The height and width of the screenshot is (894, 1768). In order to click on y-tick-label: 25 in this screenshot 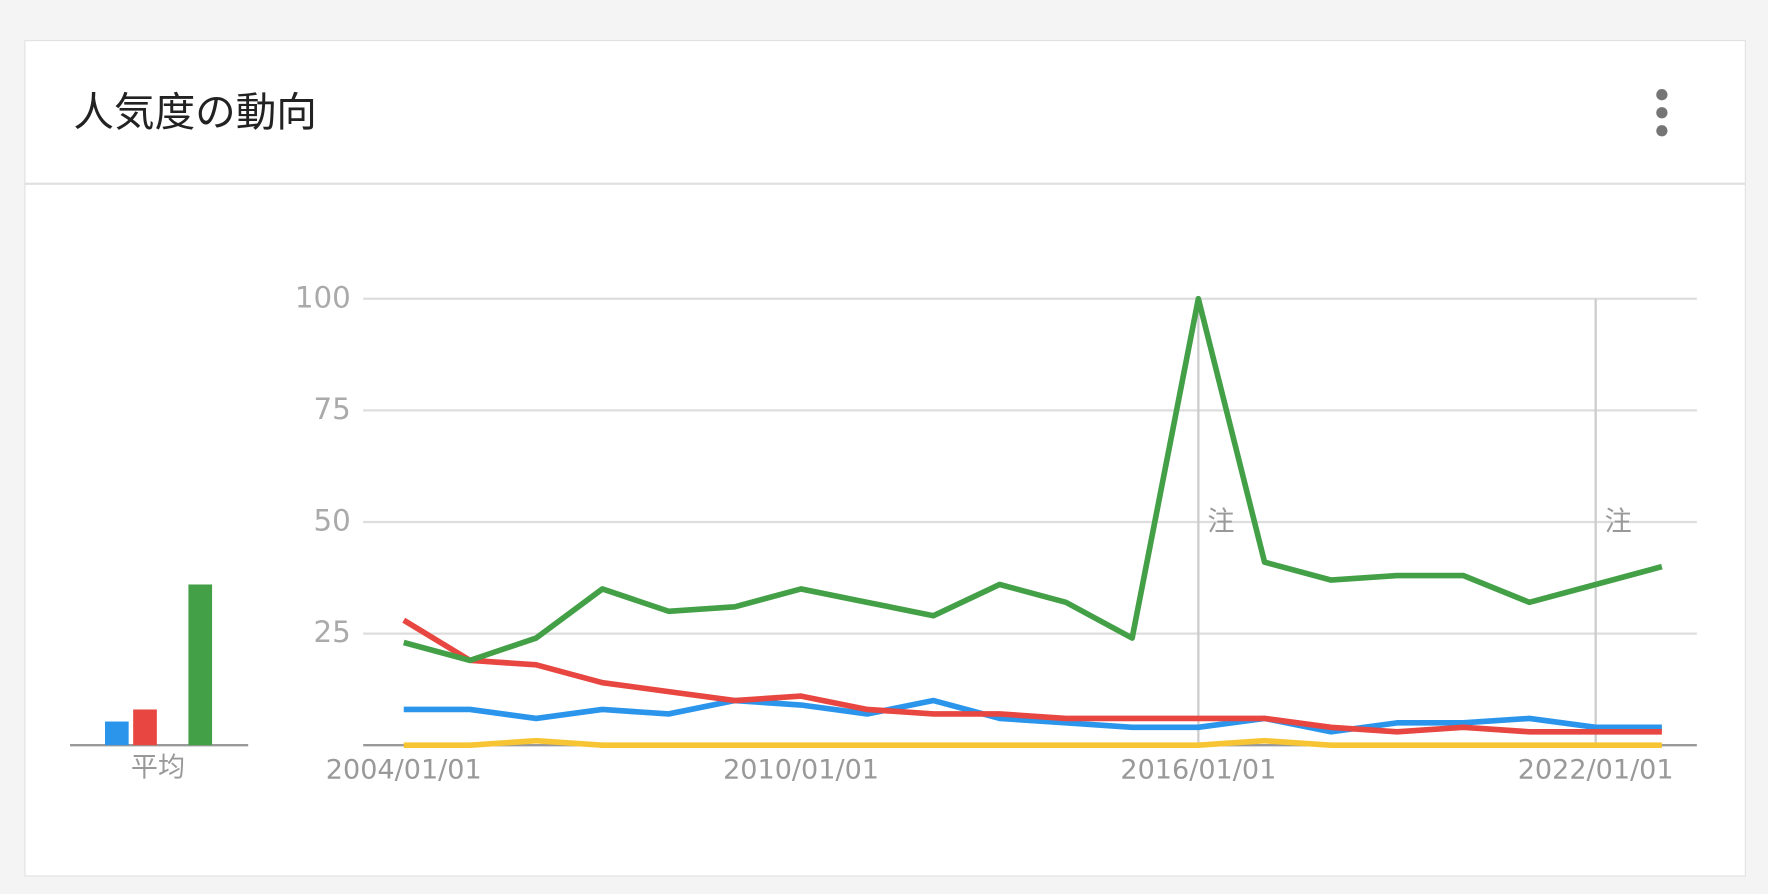, I will do `click(331, 632)`.